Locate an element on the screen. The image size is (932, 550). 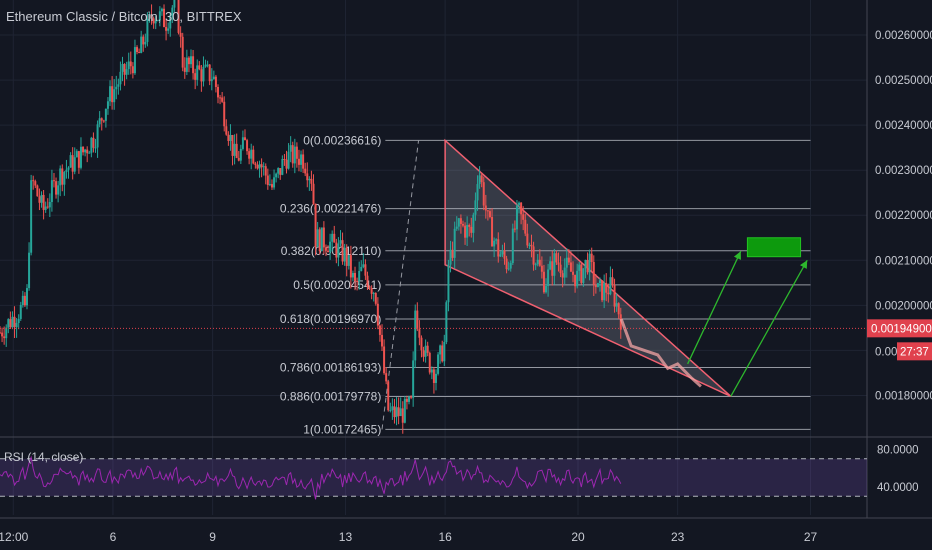
target-arrows is located at coordinates (747, 317).